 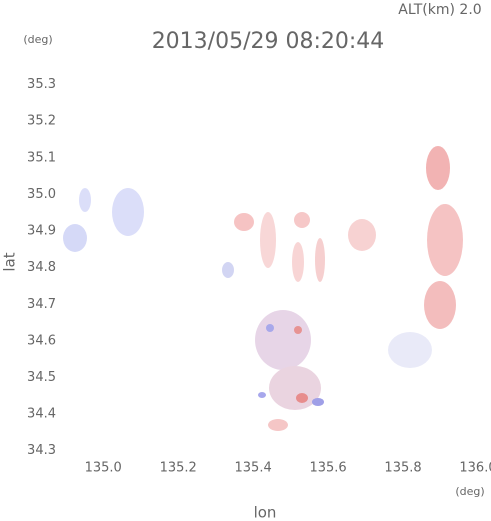 What do you see at coordinates (253, 468) in the screenshot?
I see `x-tick-label: 135.4` at bounding box center [253, 468].